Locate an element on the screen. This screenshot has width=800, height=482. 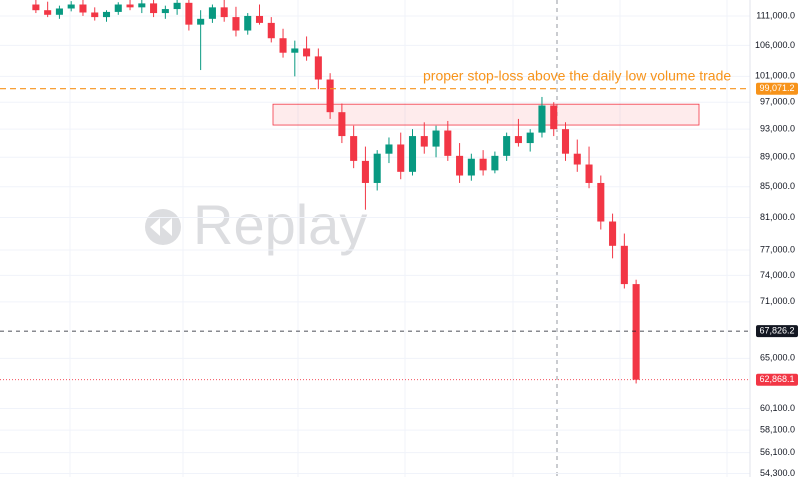
watermark-text: Replay is located at coordinates (280, 224).